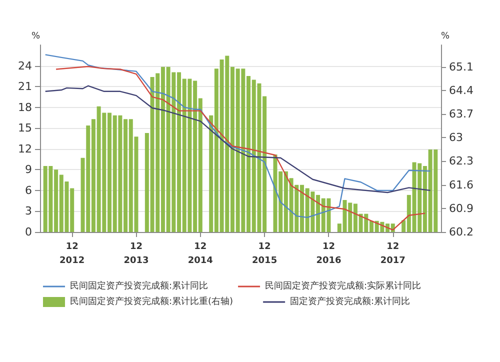  What do you see at coordinates (461, 67) in the screenshot?
I see `y2-tick-label: 65.1` at bounding box center [461, 67].